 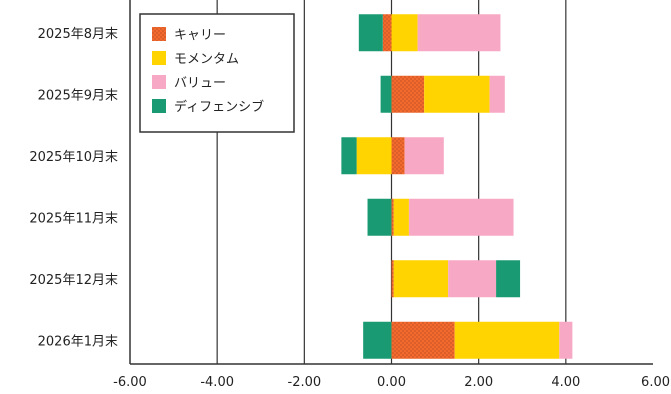 What do you see at coordinates (130, 382) in the screenshot?
I see `x-tick-label: -6.00` at bounding box center [130, 382].